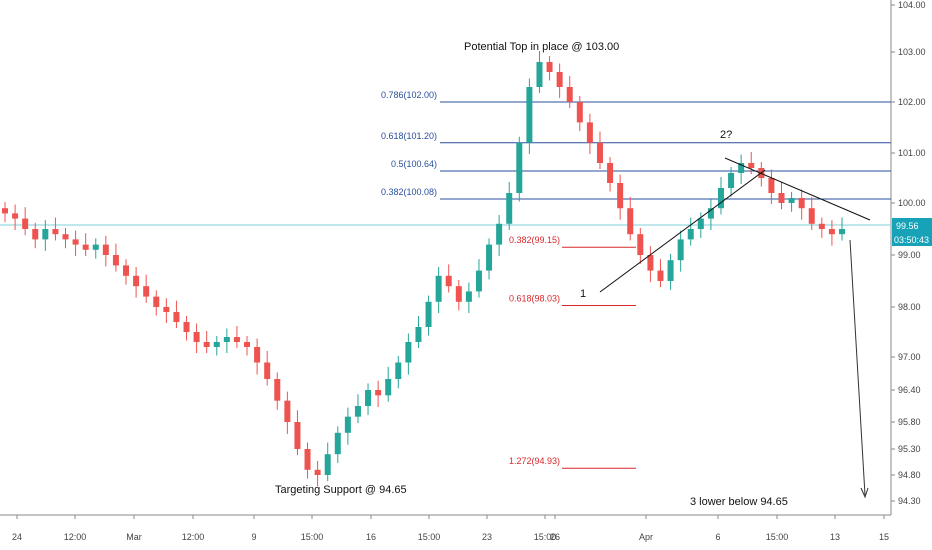  Describe the element at coordinates (907, 226) in the screenshot. I see `current-price-value: 99.56` at that location.